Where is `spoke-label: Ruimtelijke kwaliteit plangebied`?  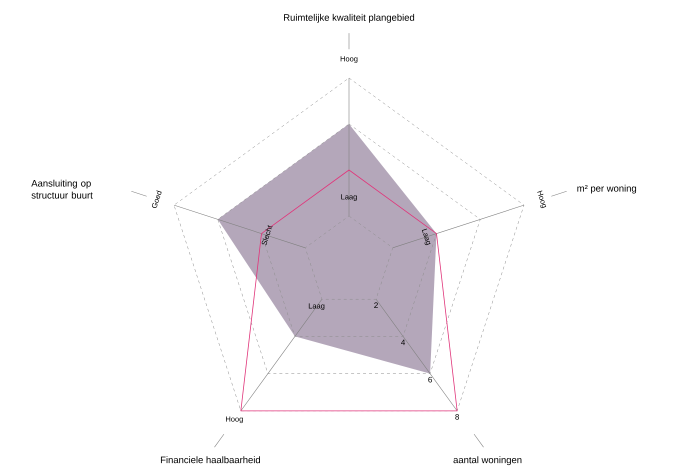
spoke-label: Ruimtelijke kwaliteit plangebied is located at coordinates (349, 18).